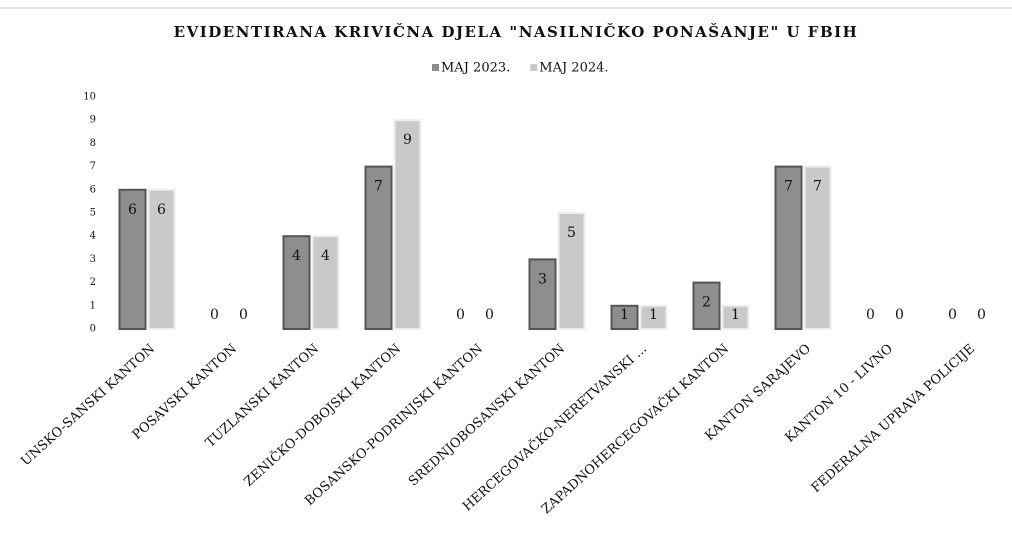  I want to click on y-tick-label: 5, so click(93, 213).